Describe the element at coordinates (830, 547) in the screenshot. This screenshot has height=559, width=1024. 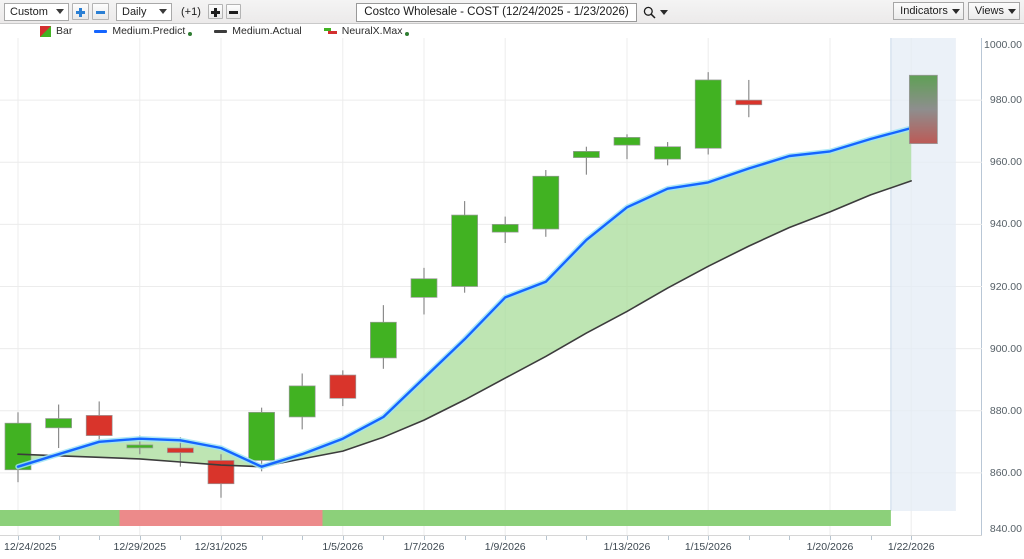
I see `date-tick-label: 1/20/2026` at that location.